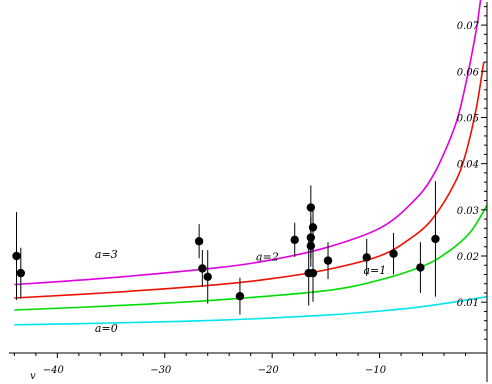  What do you see at coordinates (468, 165) in the screenshot?
I see `y-tick-label: 0.04` at bounding box center [468, 165].